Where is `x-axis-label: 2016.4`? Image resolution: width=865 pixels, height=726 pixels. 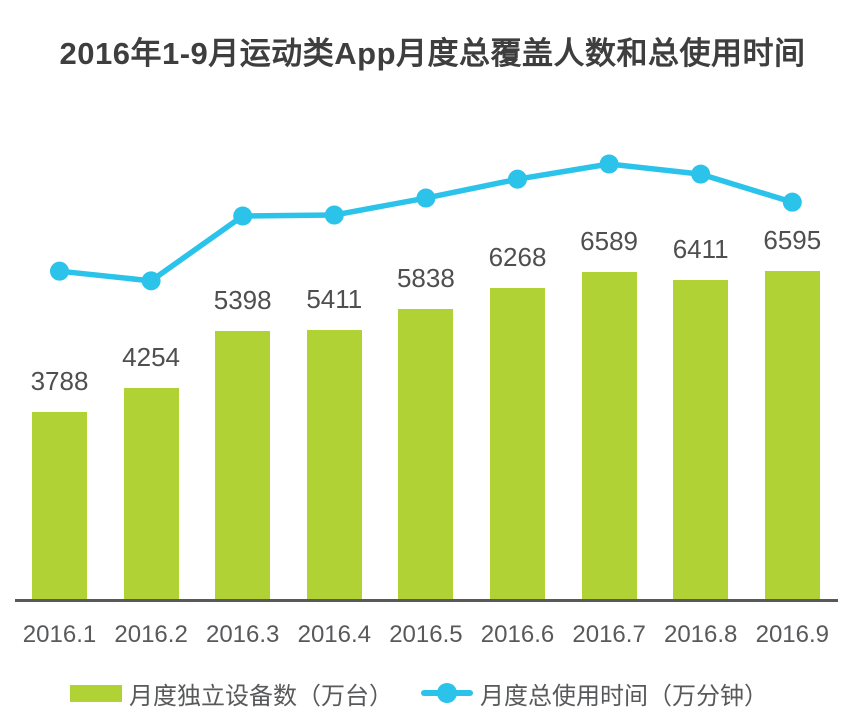 x-axis-label: 2016.4 is located at coordinates (334, 634).